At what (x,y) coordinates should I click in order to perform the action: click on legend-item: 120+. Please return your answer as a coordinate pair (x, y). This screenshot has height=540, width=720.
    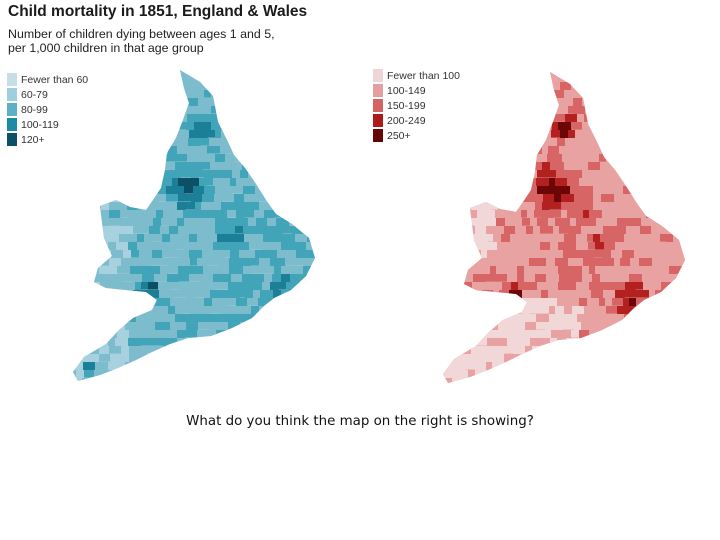
    Looking at the image, I should click on (47, 139).